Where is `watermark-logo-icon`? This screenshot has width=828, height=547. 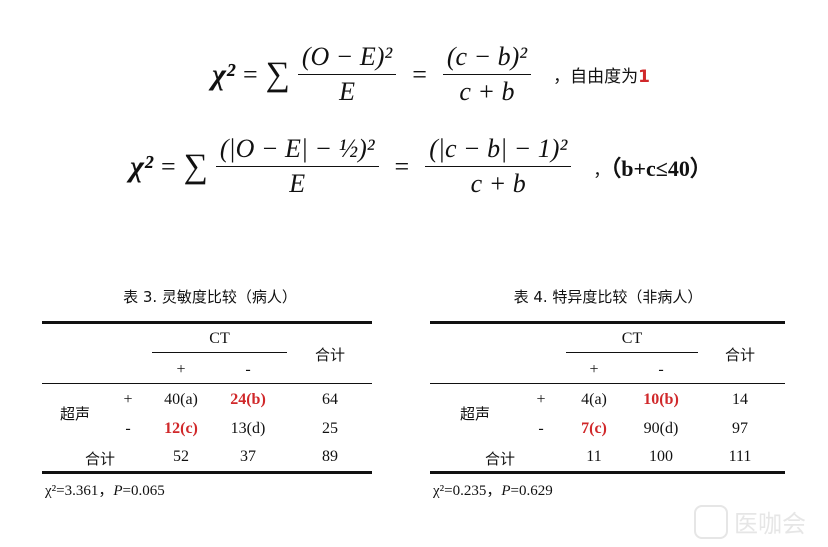
watermark-logo-icon is located at coordinates (711, 521).